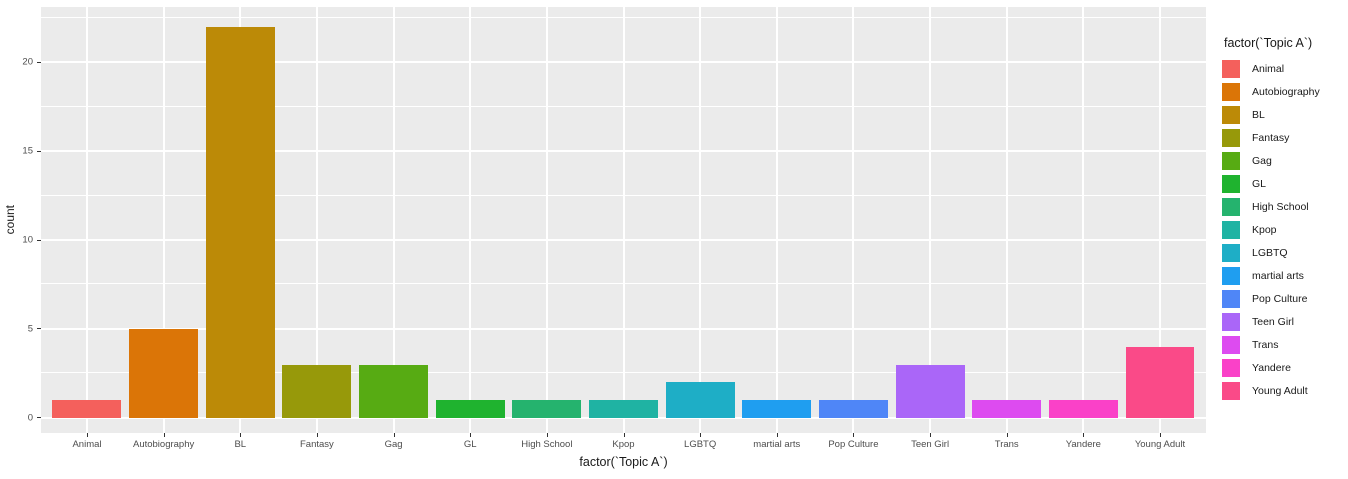 This screenshot has width=1348, height=479. Describe the element at coordinates (1259, 184) in the screenshot. I see `legend-label-gl: GL` at that location.